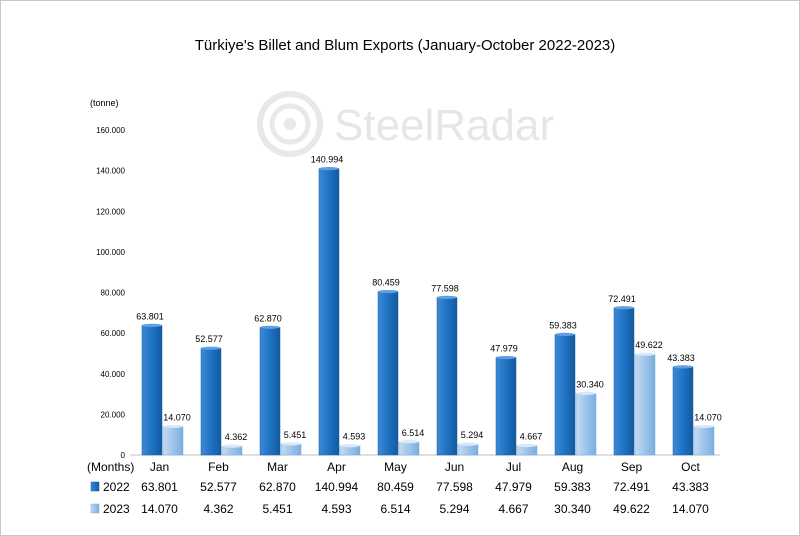 This screenshot has width=800, height=536. I want to click on bar-2022-mar, so click(270, 391).